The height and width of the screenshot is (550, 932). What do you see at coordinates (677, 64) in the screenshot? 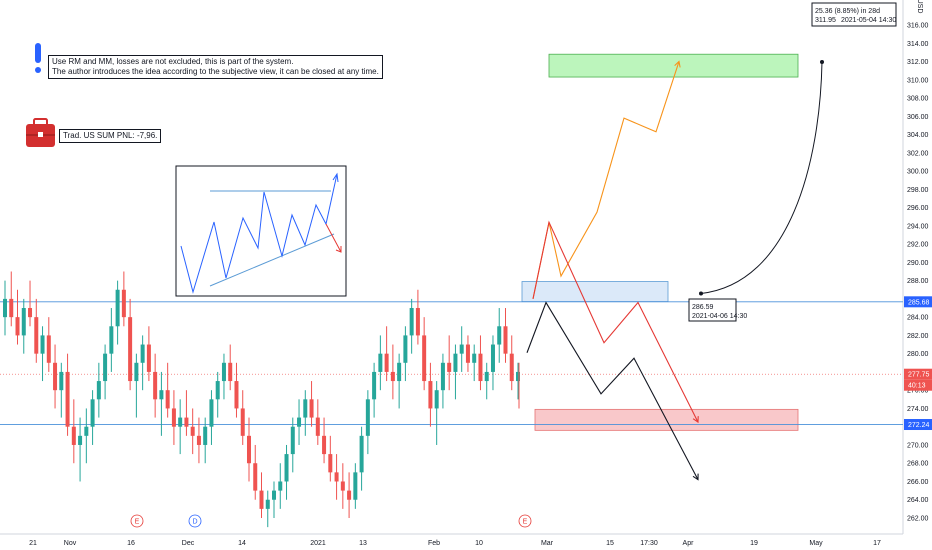
I see `bullish-projection-arrowhead` at bounding box center [677, 64].